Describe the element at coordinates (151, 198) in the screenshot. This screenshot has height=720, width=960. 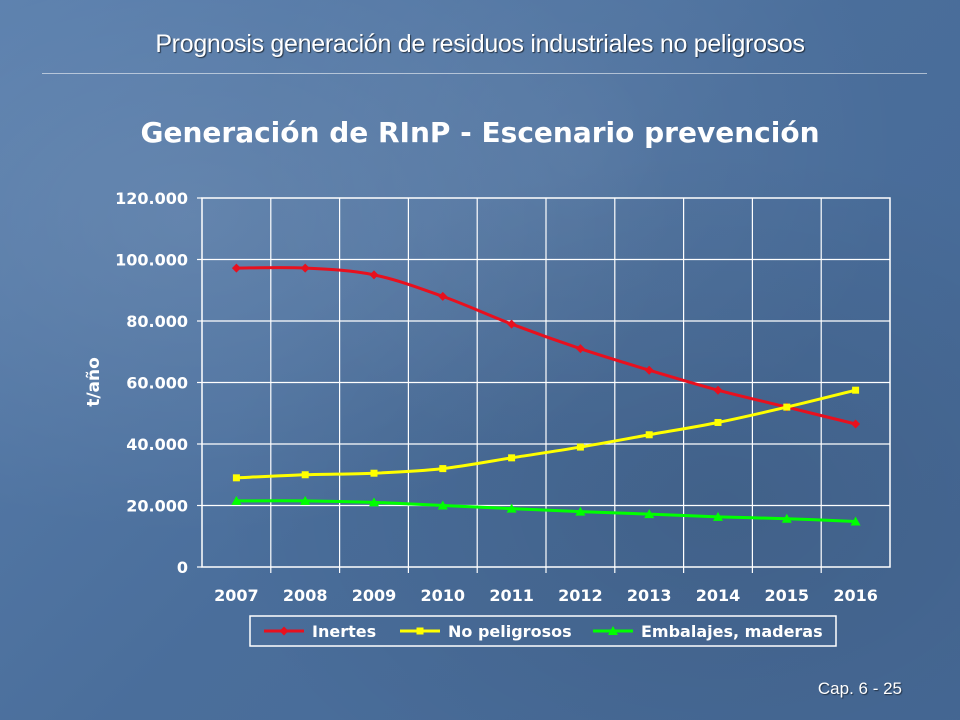
I see `y-tick-label: 120.000` at that location.